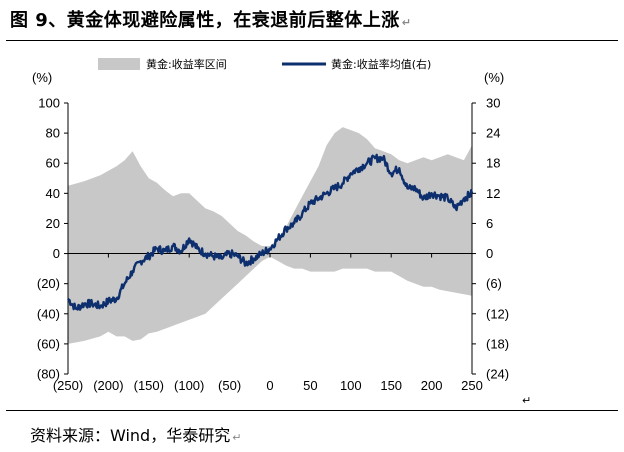  I want to click on left-tick-label: (60), so click(48, 343).